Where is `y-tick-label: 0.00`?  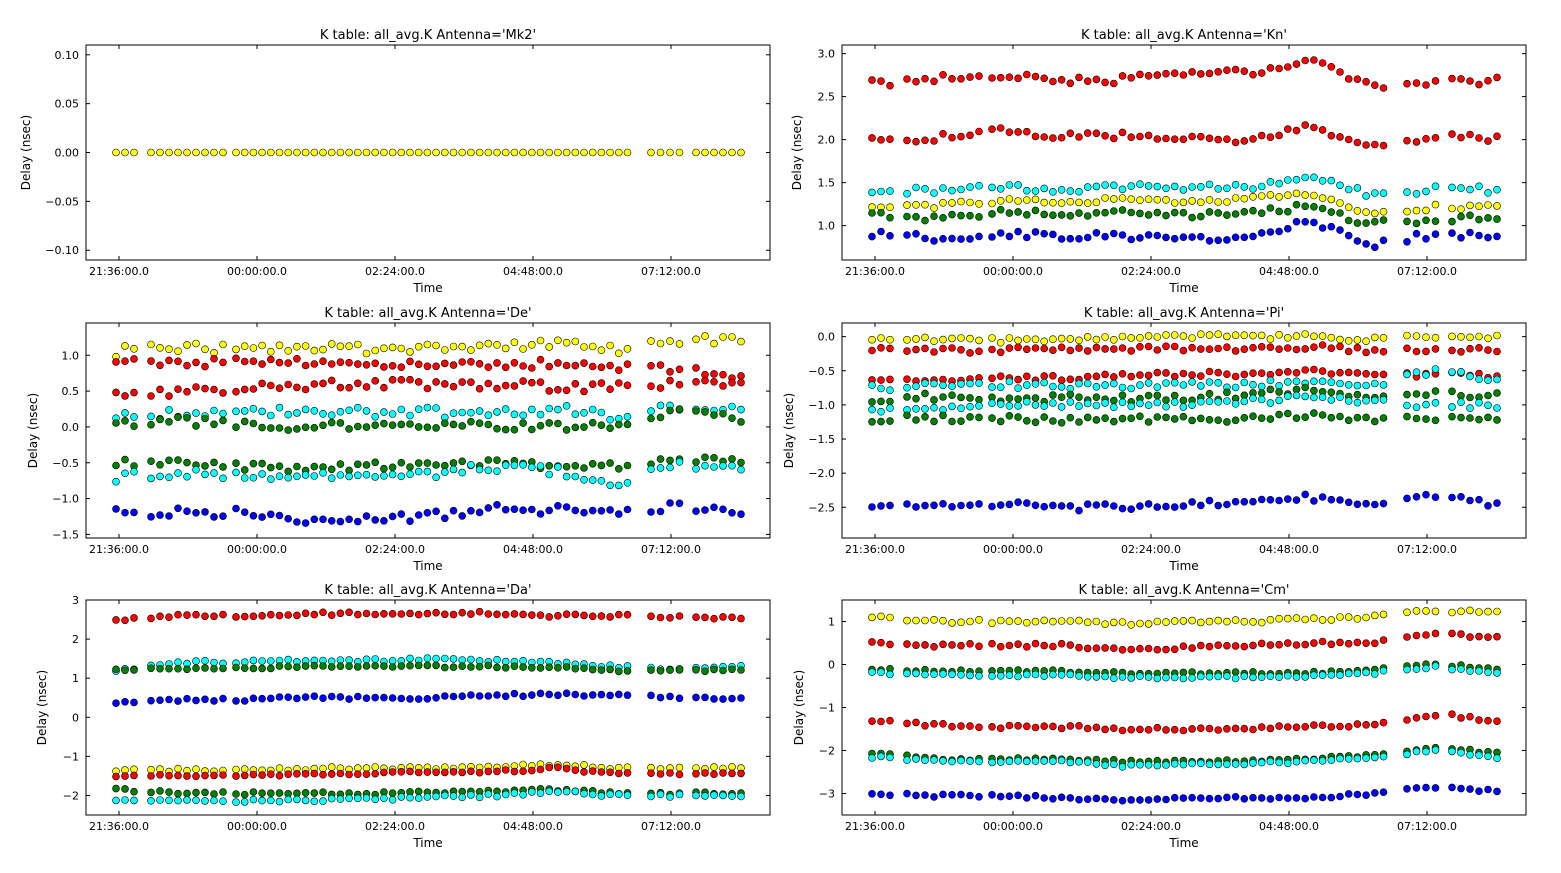
y-tick-label: 0.00 is located at coordinates (67, 153).